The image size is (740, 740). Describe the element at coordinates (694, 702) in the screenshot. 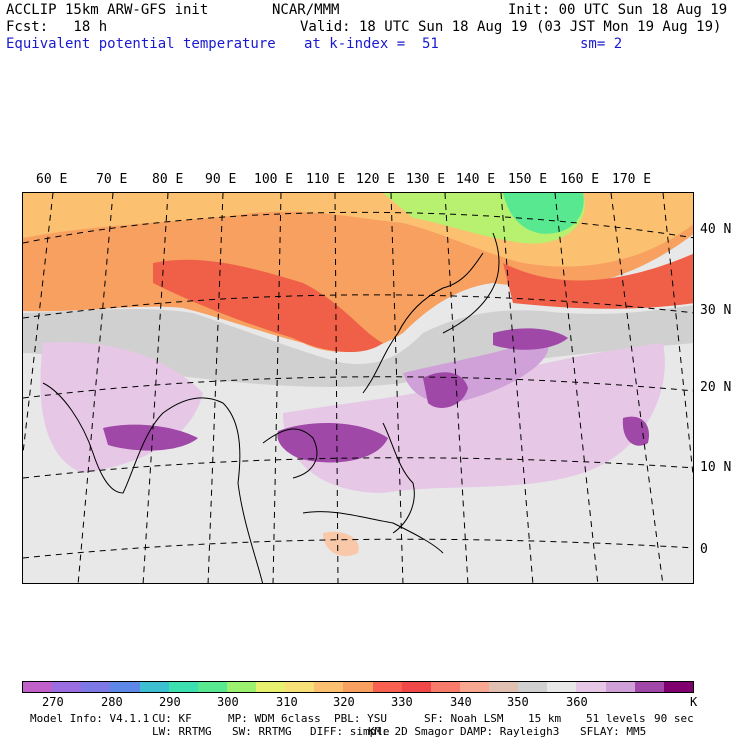

I see `colorbar-units: K` at that location.